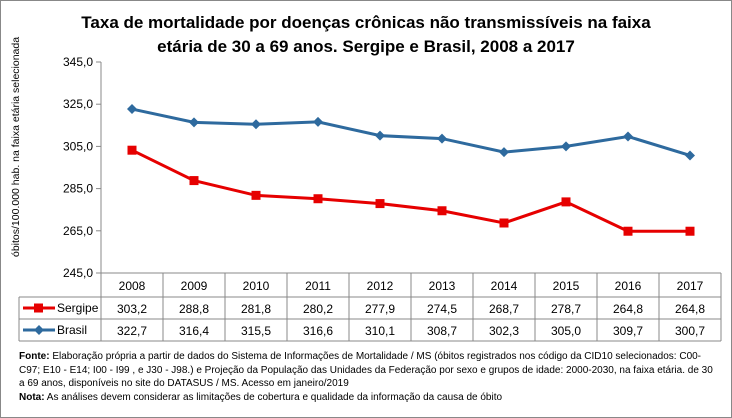  Describe the element at coordinates (194, 286) in the screenshot. I see `x-category-label: 2009` at that location.